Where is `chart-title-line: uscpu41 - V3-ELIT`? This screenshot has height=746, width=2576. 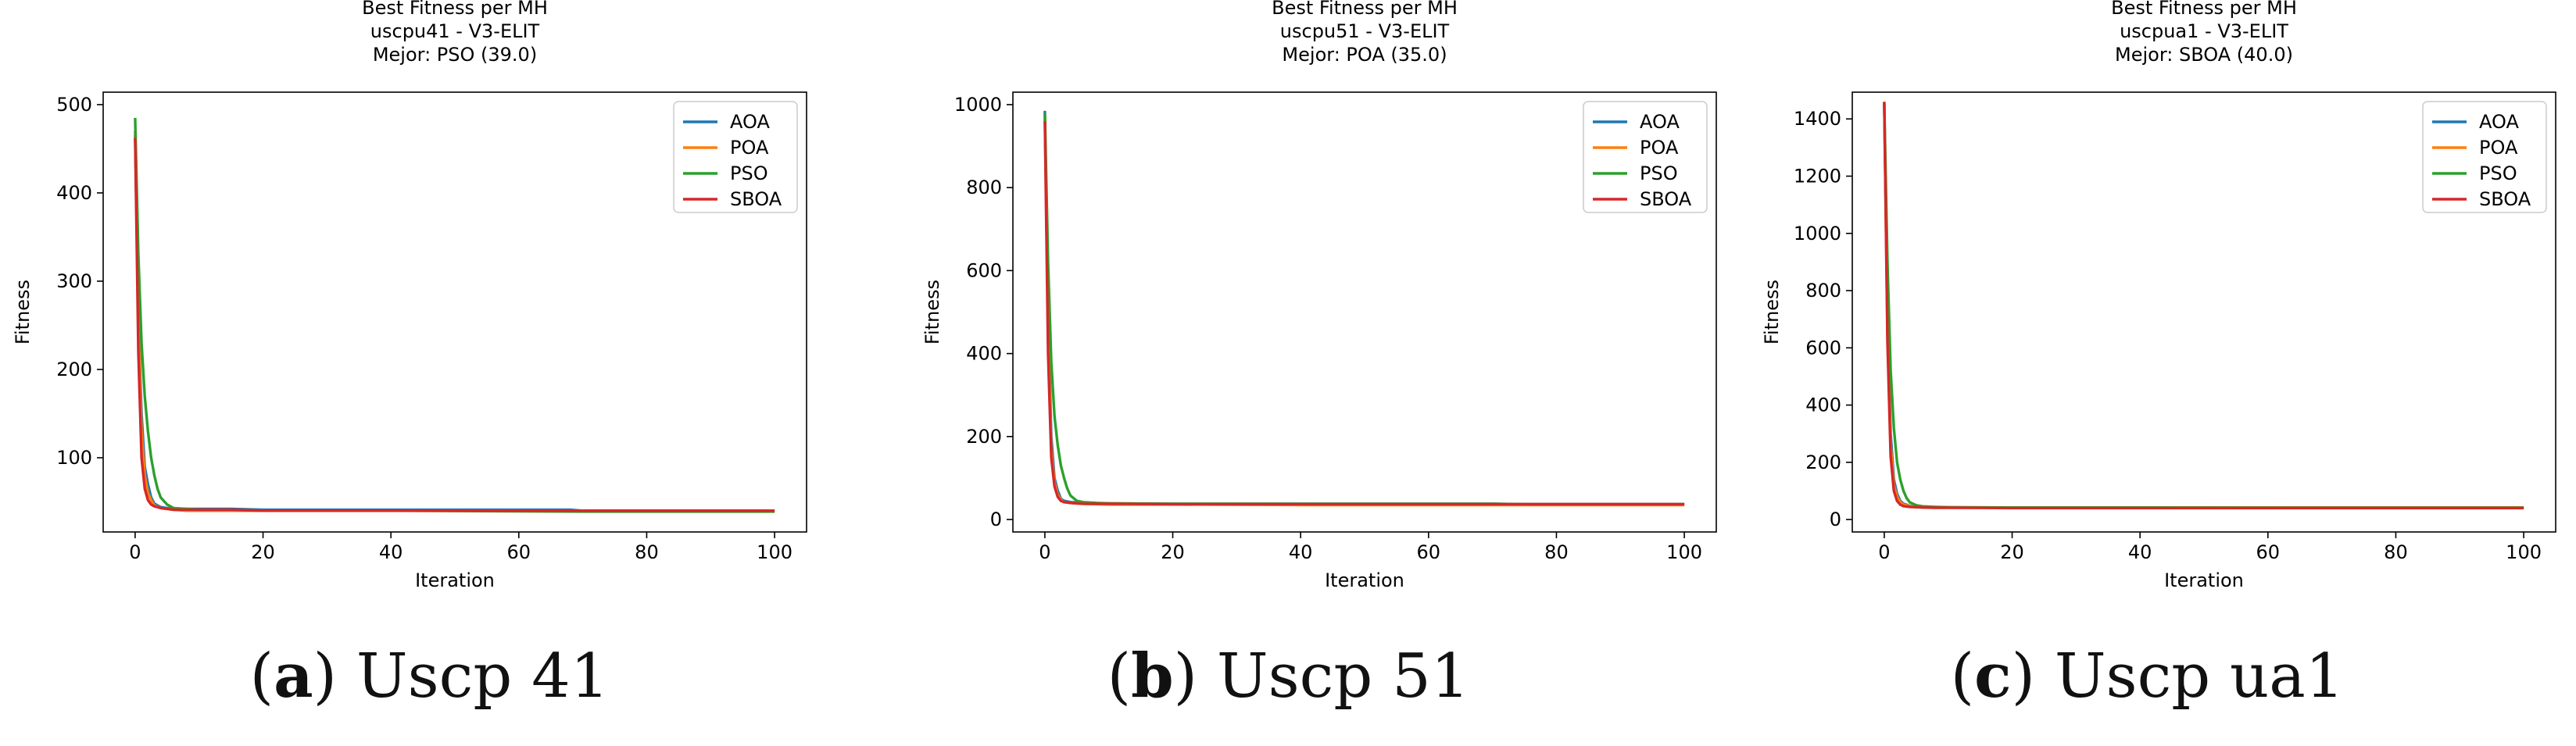
chart-title-line: uscpu41 - V3-ELIT is located at coordinates (455, 31).